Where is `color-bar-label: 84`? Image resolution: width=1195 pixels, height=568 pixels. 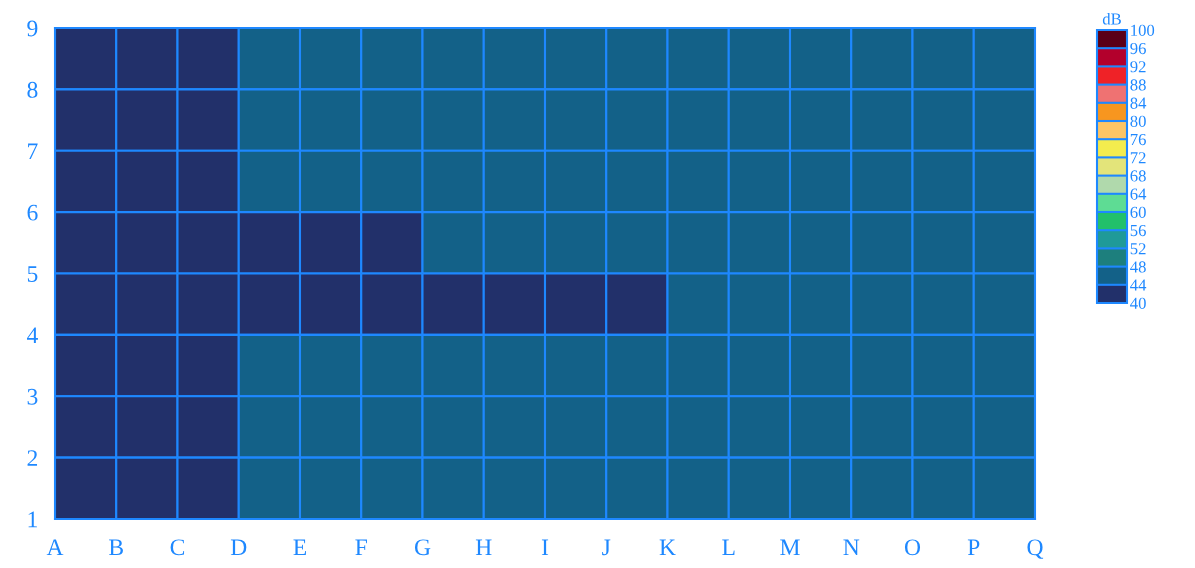
color-bar-label: 84 is located at coordinates (1138, 103).